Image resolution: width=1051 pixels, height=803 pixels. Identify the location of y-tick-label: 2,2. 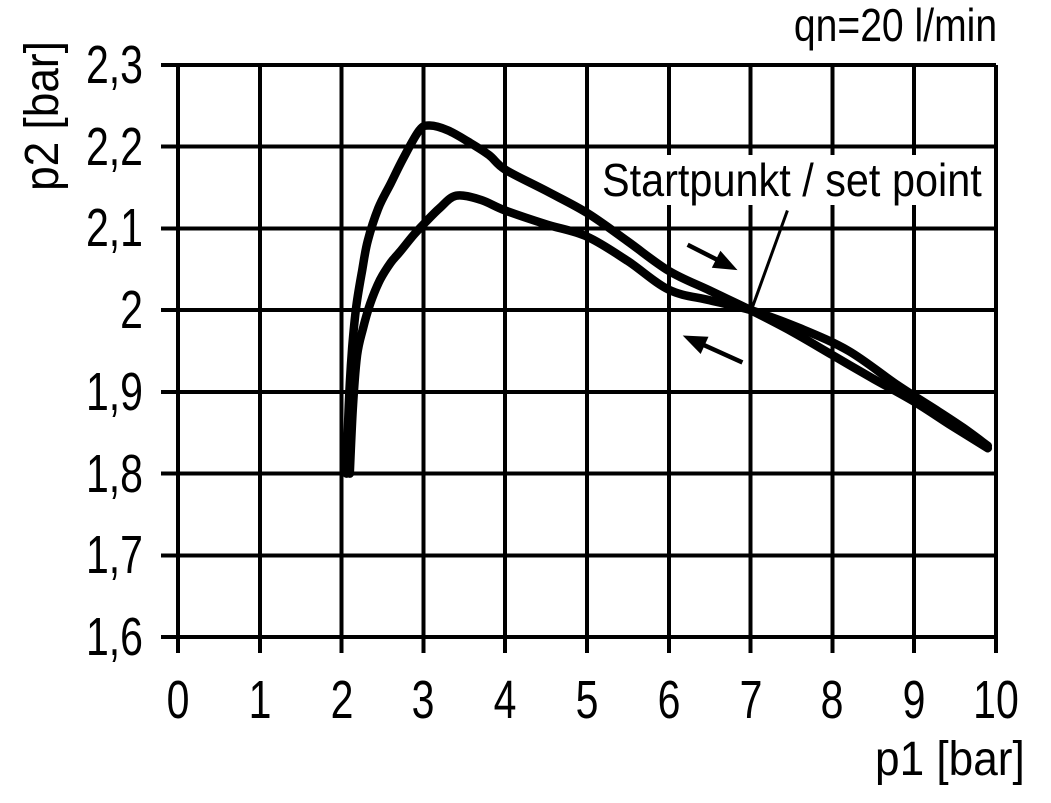
(114, 146).